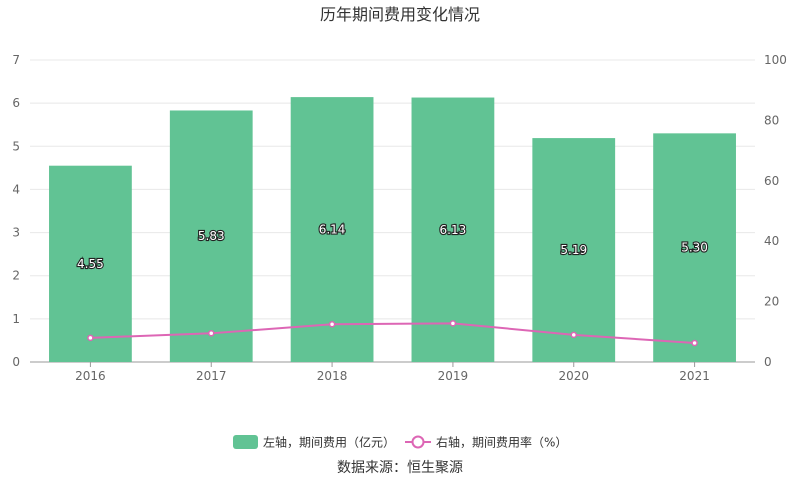 The height and width of the screenshot is (501, 800). Describe the element at coordinates (16, 362) in the screenshot. I see `left-tick-label: 0` at that location.